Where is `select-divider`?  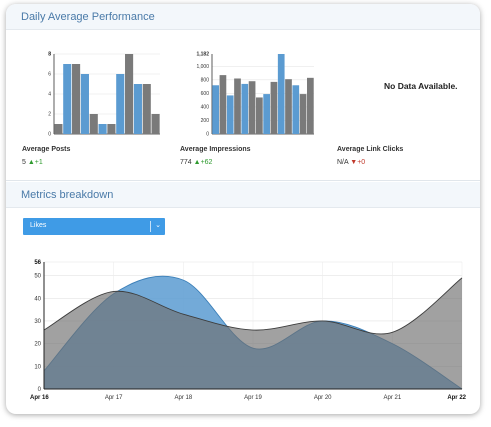
select-divider is located at coordinates (150, 226).